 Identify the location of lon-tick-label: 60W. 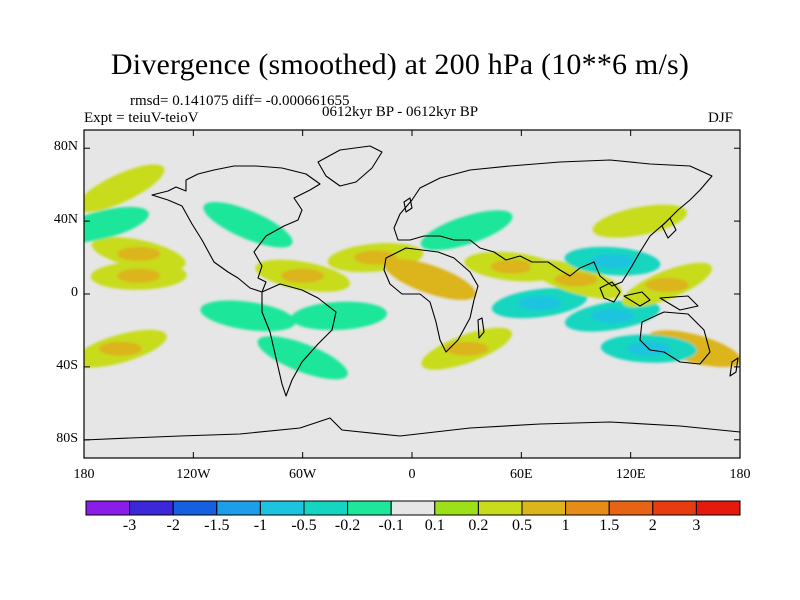
(303, 474).